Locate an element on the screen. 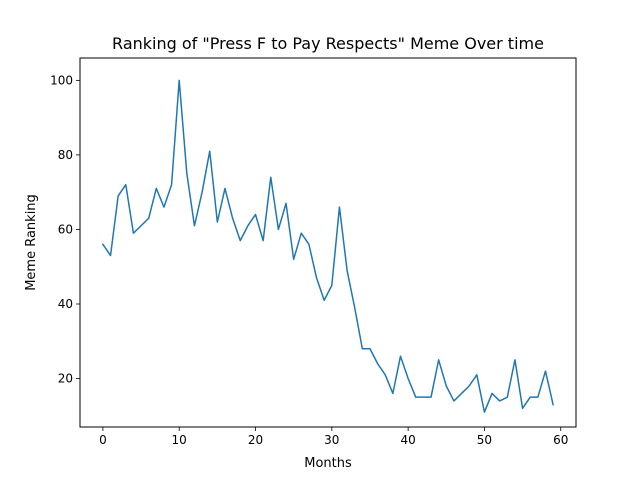 This screenshot has height=480, width=640. x-axis: 0 10 20 30 40 50 60 is located at coordinates (333, 437).